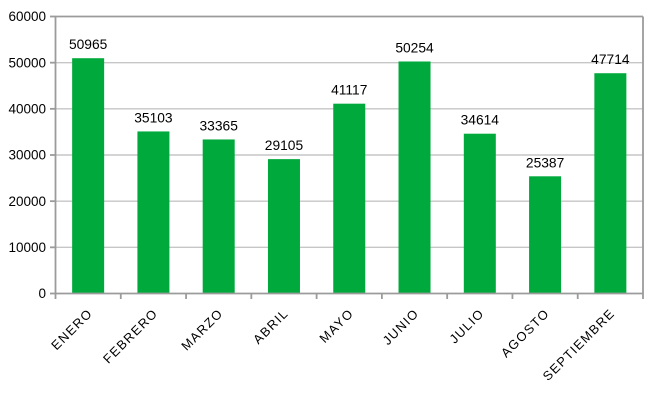 The width and height of the screenshot is (648, 400). I want to click on svg-text: 50000, so click(27, 62).